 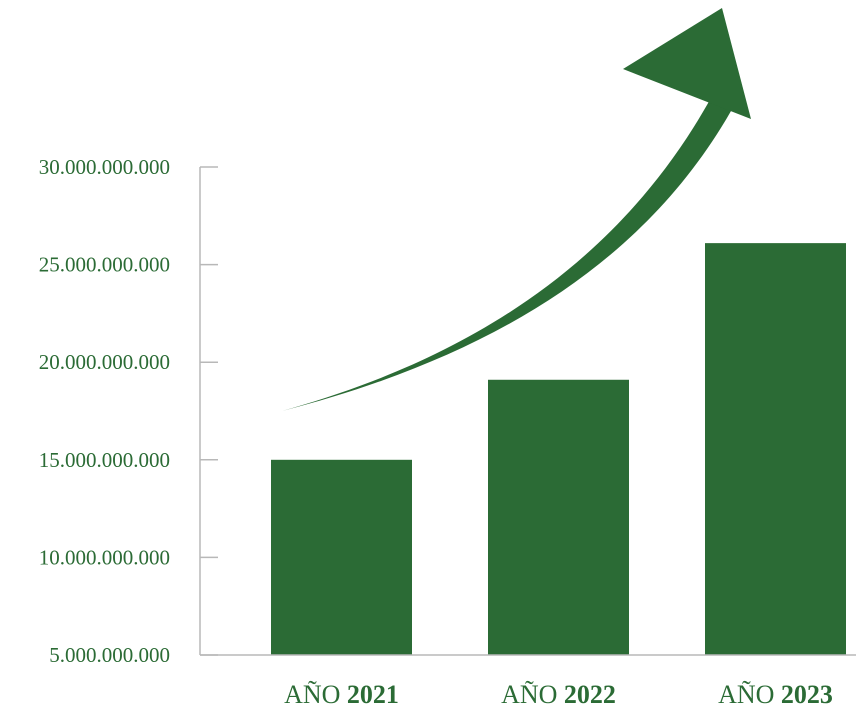 What do you see at coordinates (558, 517) in the screenshot?
I see `bar-2022` at bounding box center [558, 517].